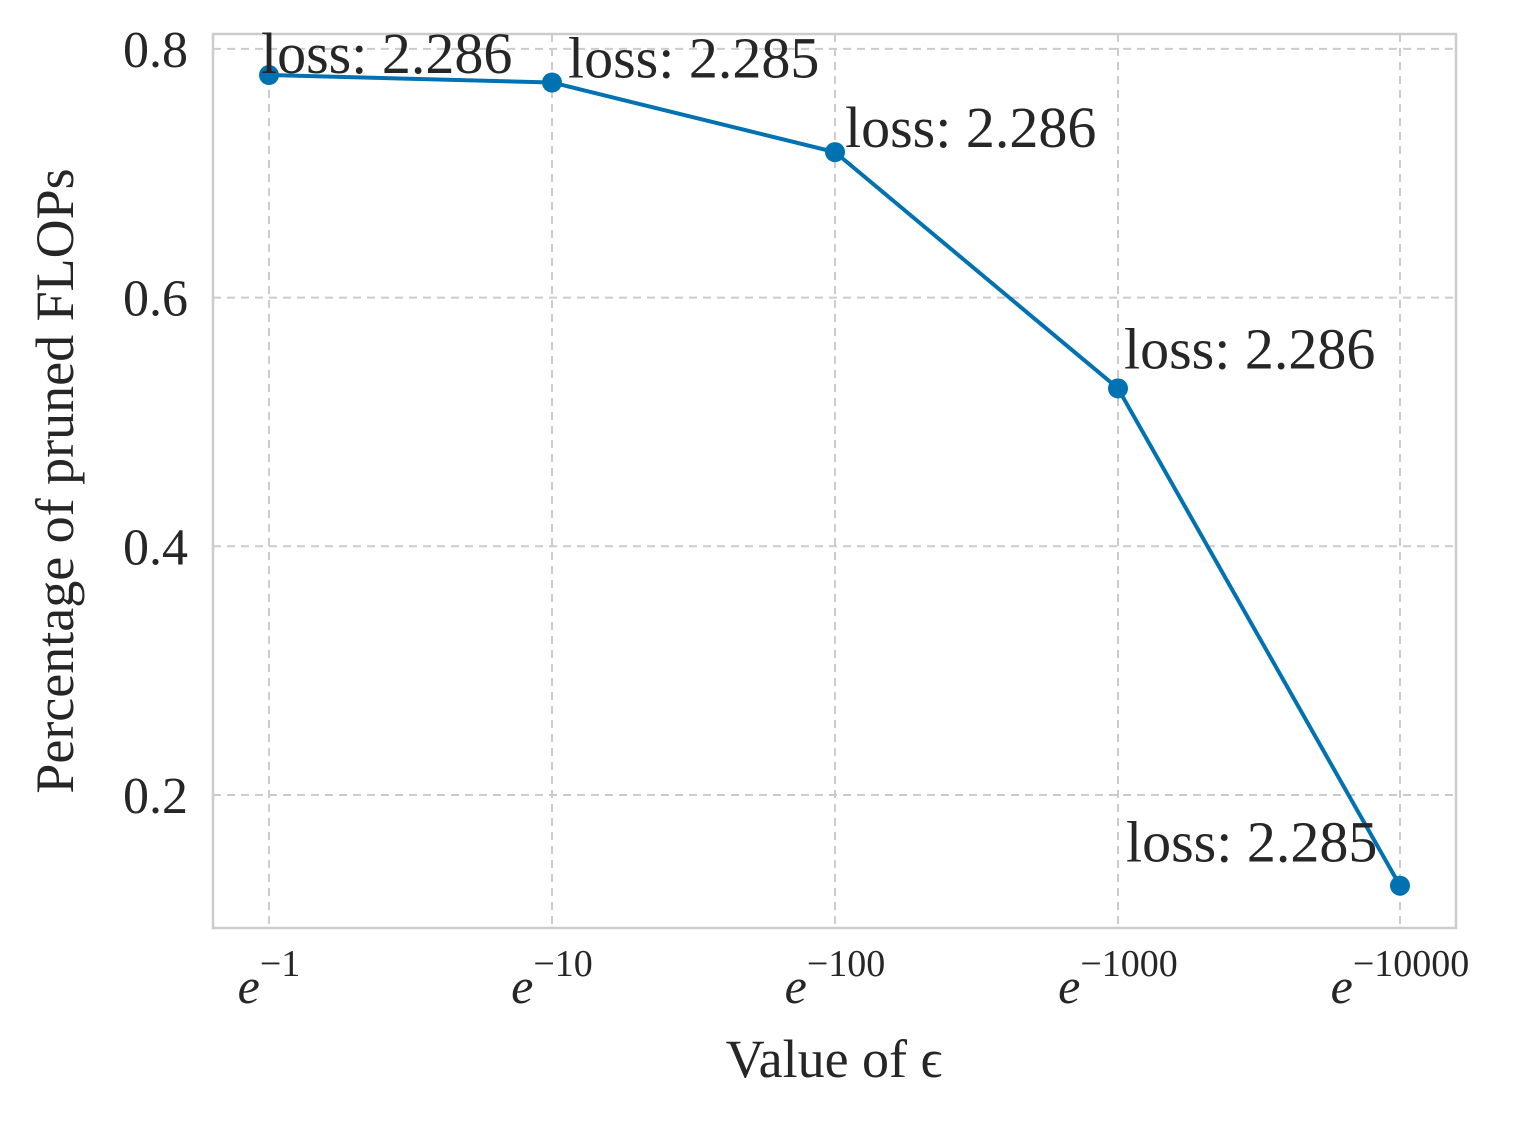 The height and width of the screenshot is (1121, 1524). Describe the element at coordinates (1400, 978) in the screenshot. I see `x-tick-label: e−10000` at that location.